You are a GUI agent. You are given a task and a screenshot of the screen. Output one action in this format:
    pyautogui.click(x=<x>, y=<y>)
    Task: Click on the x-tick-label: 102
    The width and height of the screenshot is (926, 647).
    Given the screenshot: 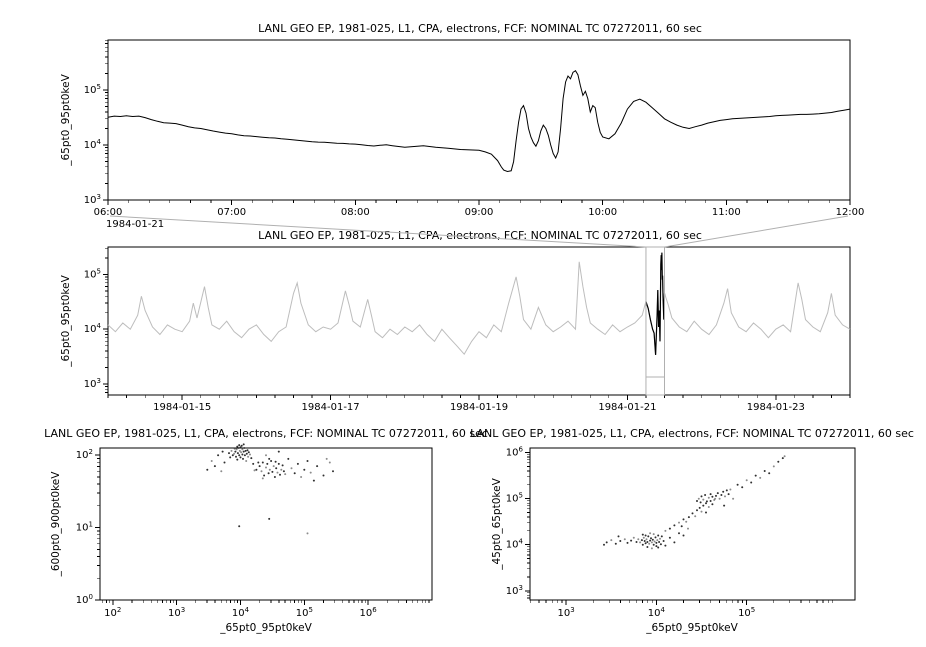 What is the action you would take?
    pyautogui.click(x=112, y=612)
    